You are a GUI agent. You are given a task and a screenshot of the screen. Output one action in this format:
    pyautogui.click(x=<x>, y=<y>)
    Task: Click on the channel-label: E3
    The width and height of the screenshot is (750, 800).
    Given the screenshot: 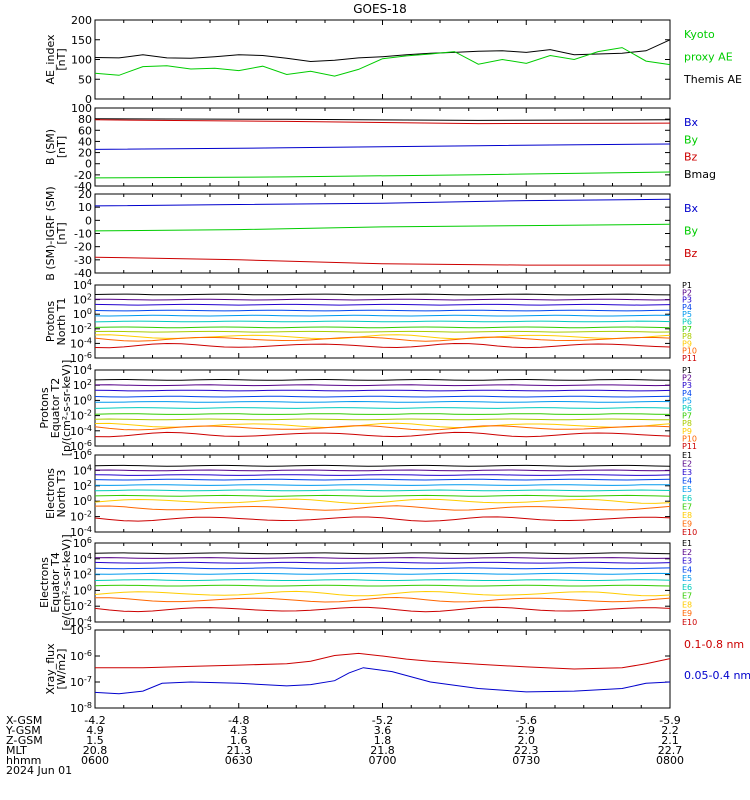 What is the action you would take?
    pyautogui.click(x=687, y=561)
    